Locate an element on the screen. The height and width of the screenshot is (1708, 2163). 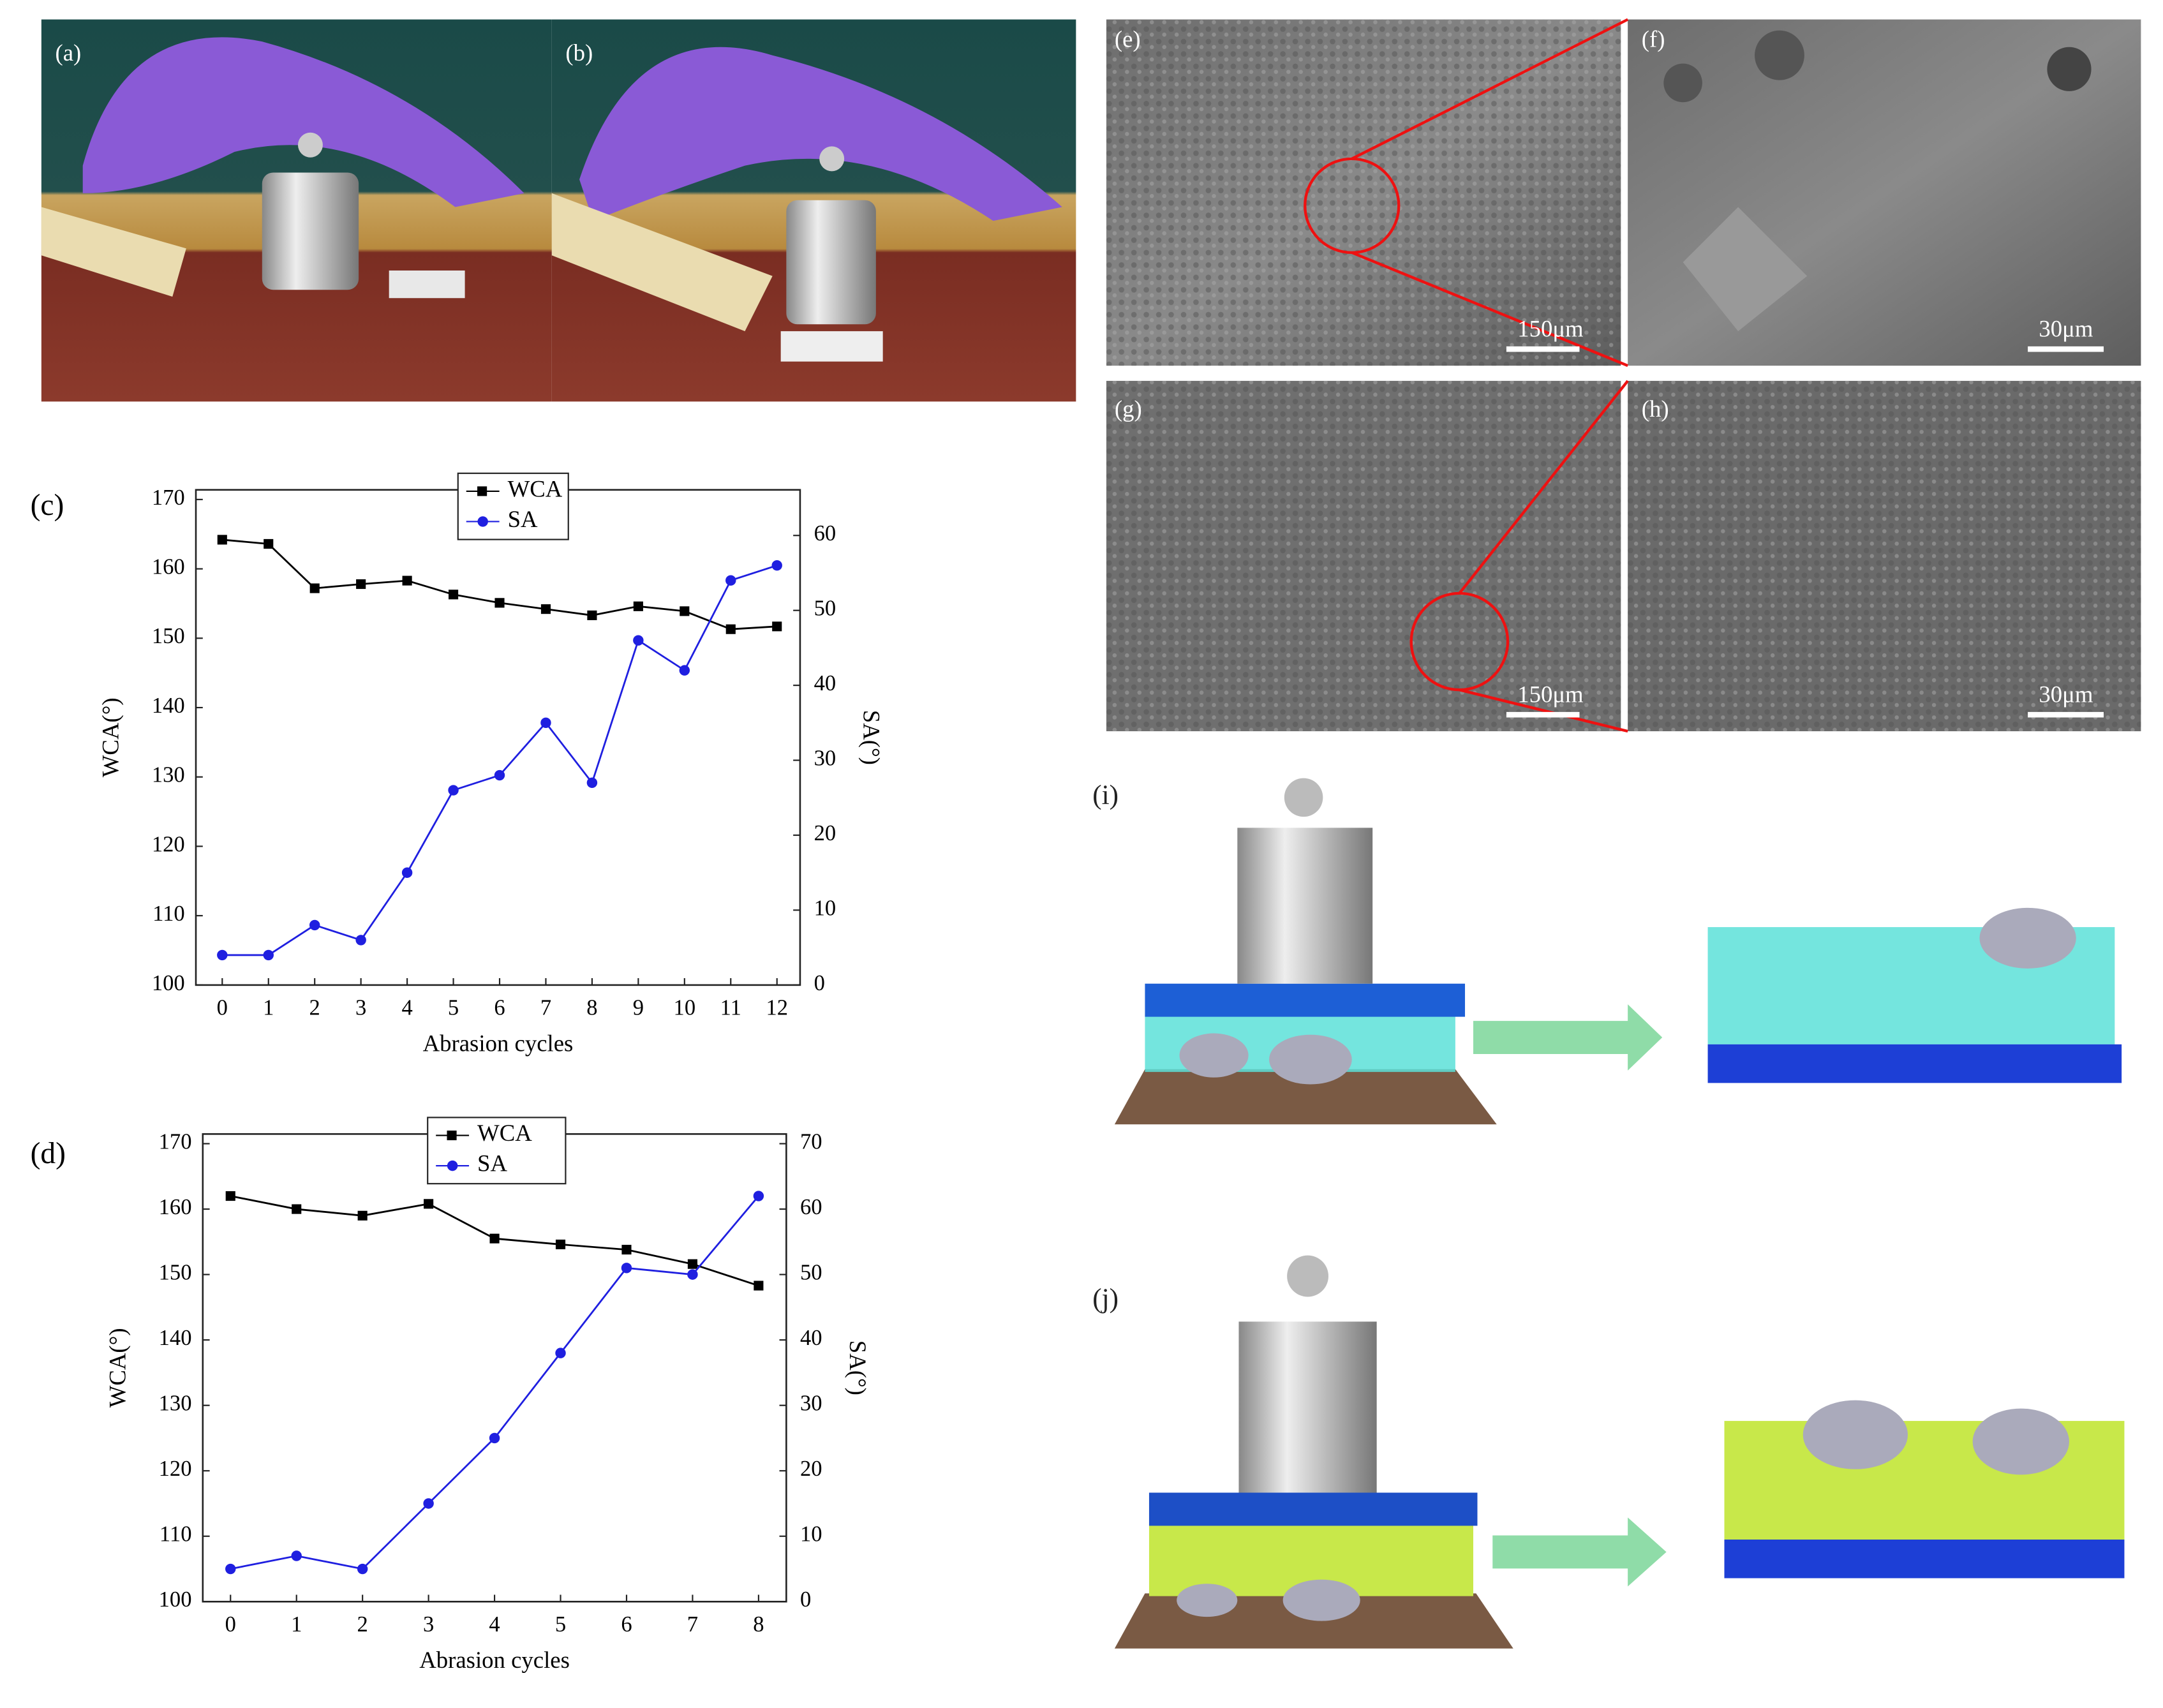
x-tick-label: 10 is located at coordinates (685, 1008).